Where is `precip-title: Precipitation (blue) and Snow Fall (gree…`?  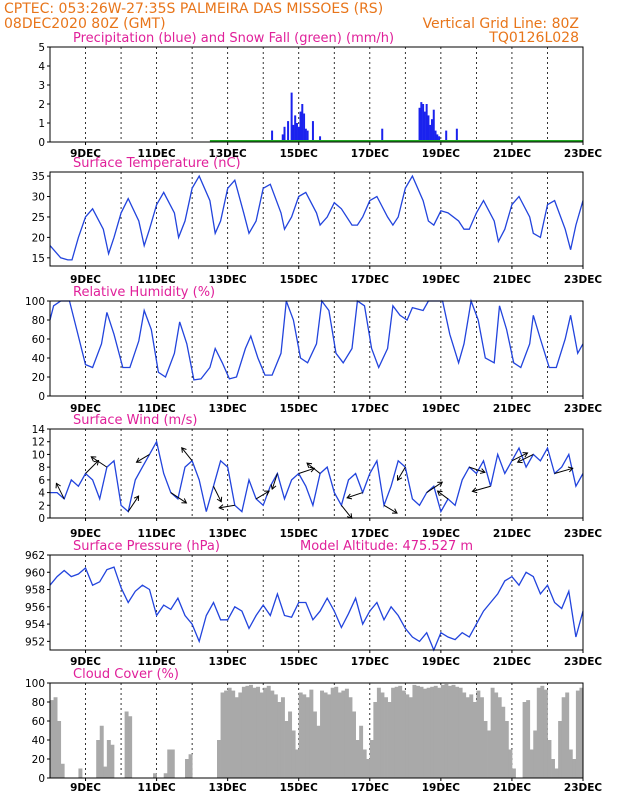 precip-title: Precipitation (blue) and Snow Fall (gree… is located at coordinates (233, 38).